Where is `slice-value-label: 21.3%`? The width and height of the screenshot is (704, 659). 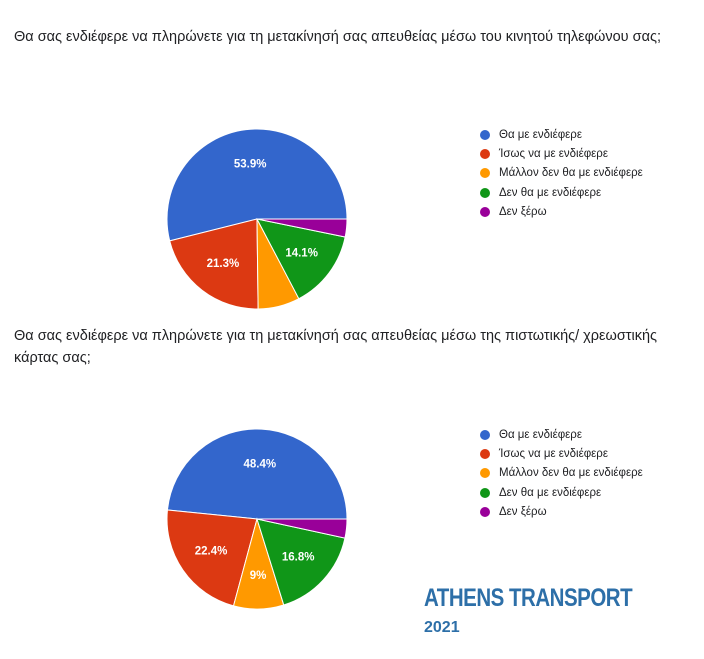
slice-value-label: 21.3% is located at coordinates (223, 264).